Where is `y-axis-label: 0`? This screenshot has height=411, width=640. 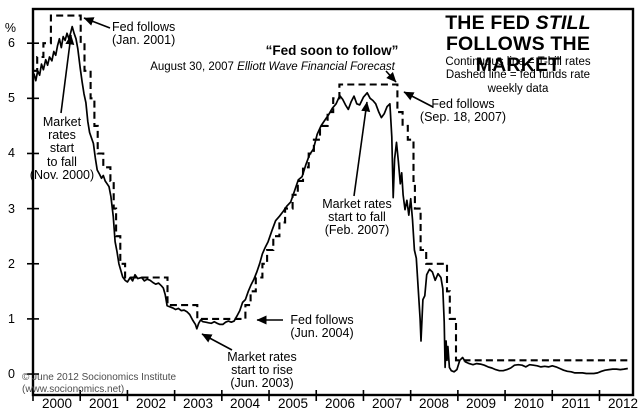 y-axis-label: 0 is located at coordinates (11, 374).